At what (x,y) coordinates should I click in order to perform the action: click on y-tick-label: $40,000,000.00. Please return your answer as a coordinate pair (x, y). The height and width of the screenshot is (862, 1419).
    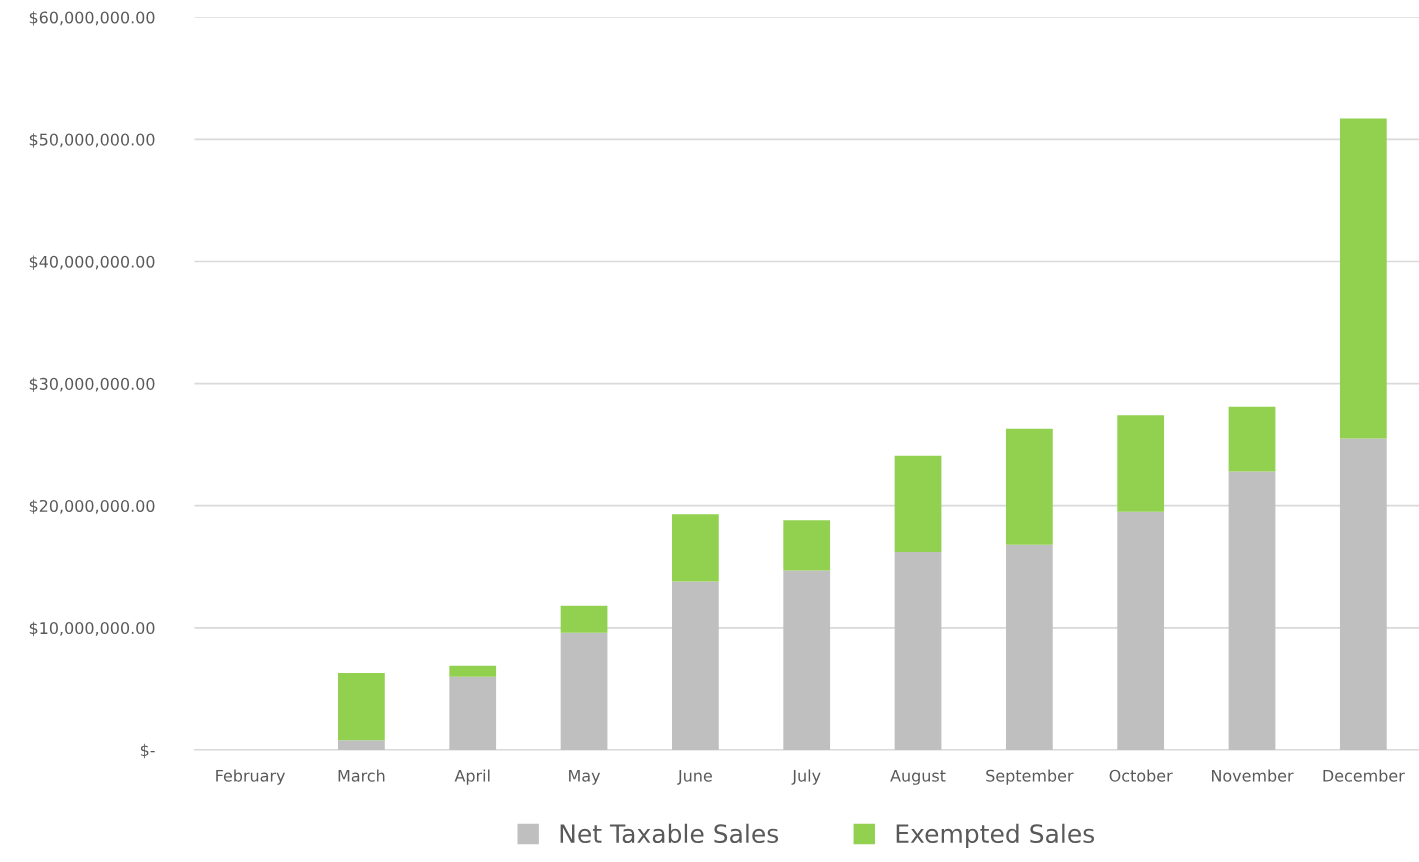
    Looking at the image, I should click on (92, 262).